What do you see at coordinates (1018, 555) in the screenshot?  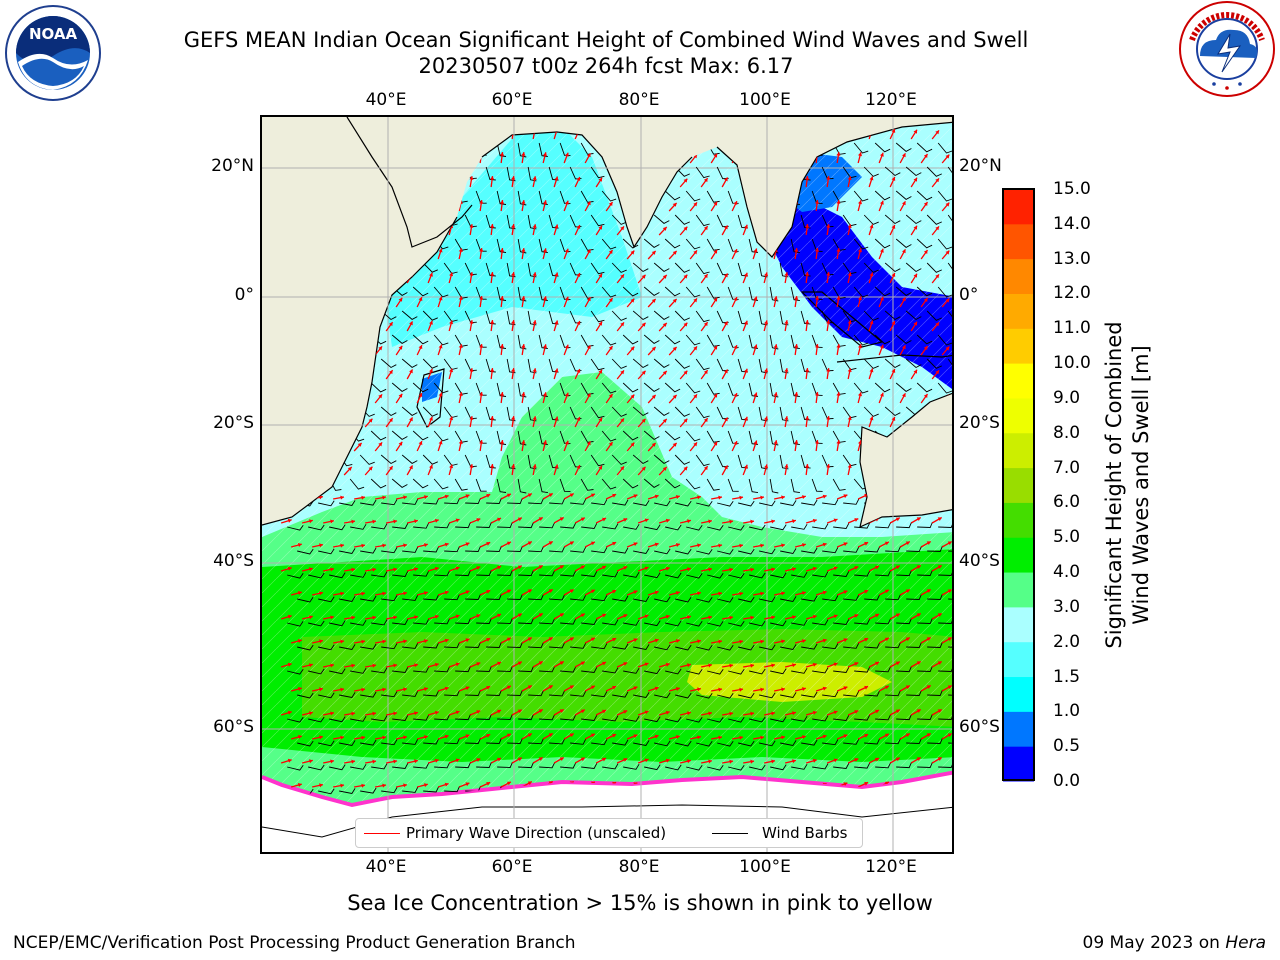 I see `colorbar-swatch` at bounding box center [1018, 555].